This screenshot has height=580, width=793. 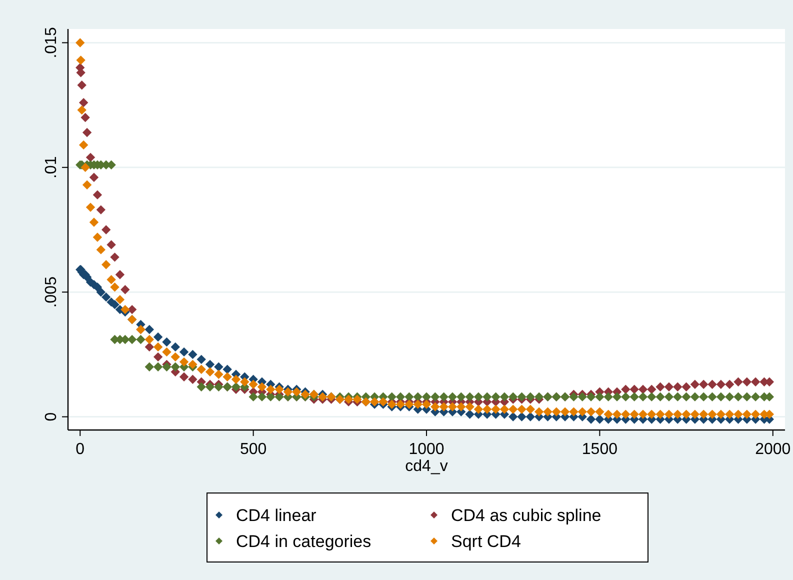 I want to click on y-tick-label: 0, so click(x=51, y=417).